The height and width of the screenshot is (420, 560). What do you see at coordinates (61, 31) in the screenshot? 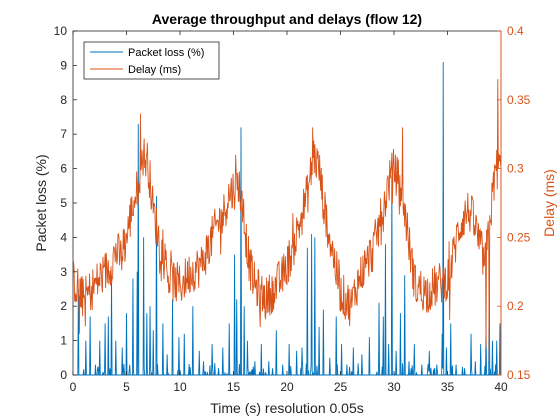
I see `y-left-tick-label-10: 10` at bounding box center [61, 31].